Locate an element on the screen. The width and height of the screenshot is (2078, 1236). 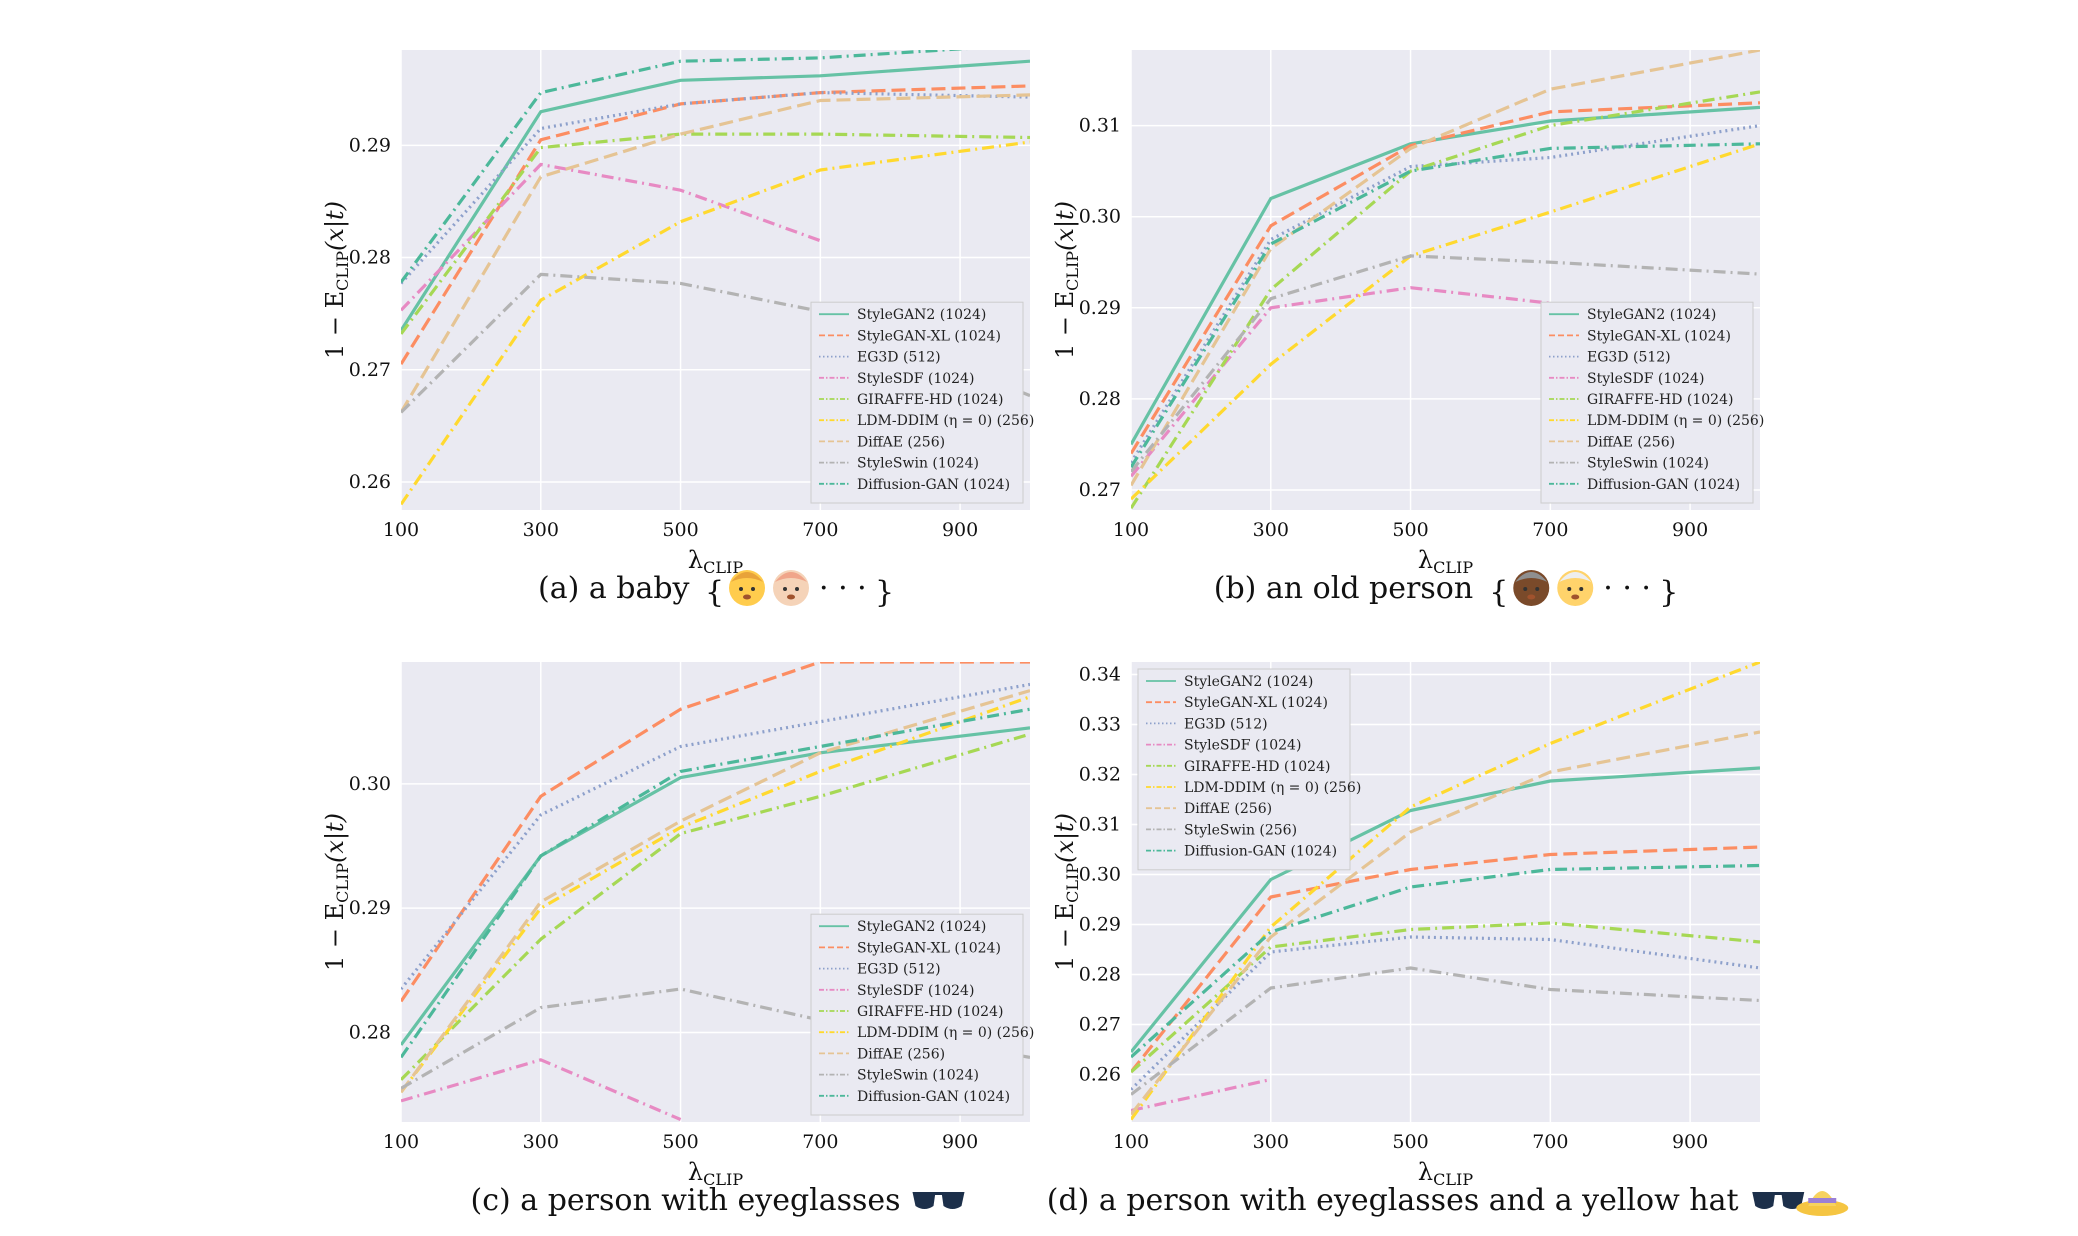
y-tick-label: 0.32 is located at coordinates (1100, 775).